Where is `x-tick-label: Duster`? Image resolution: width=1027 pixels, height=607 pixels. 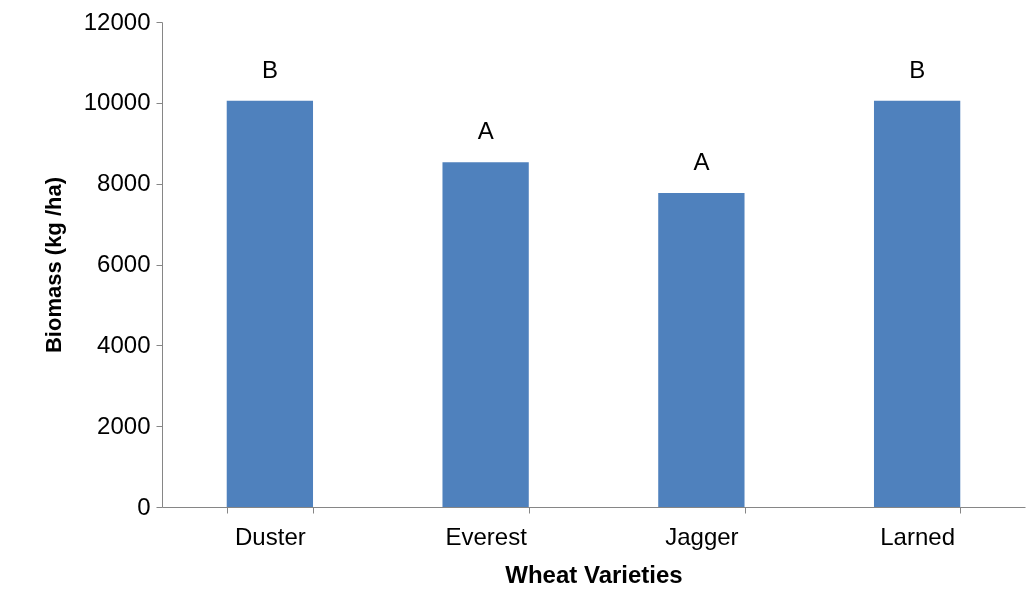
x-tick-label: Duster is located at coordinates (270, 536).